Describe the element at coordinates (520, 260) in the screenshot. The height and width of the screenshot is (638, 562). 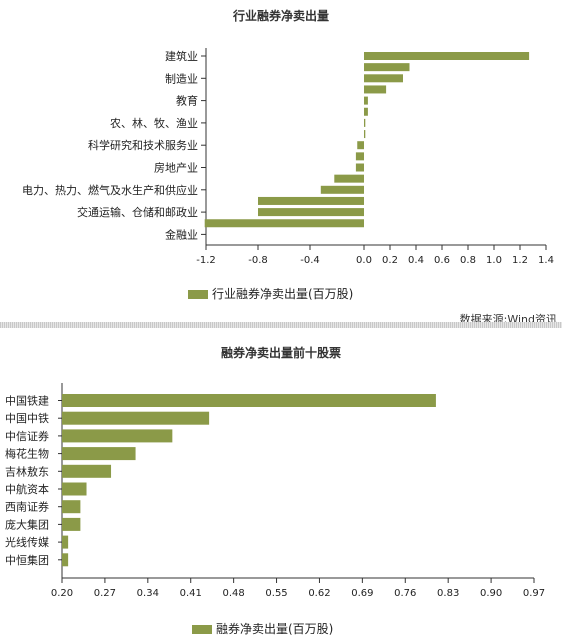
I see `industry-x-tick-label: 1.2` at that location.